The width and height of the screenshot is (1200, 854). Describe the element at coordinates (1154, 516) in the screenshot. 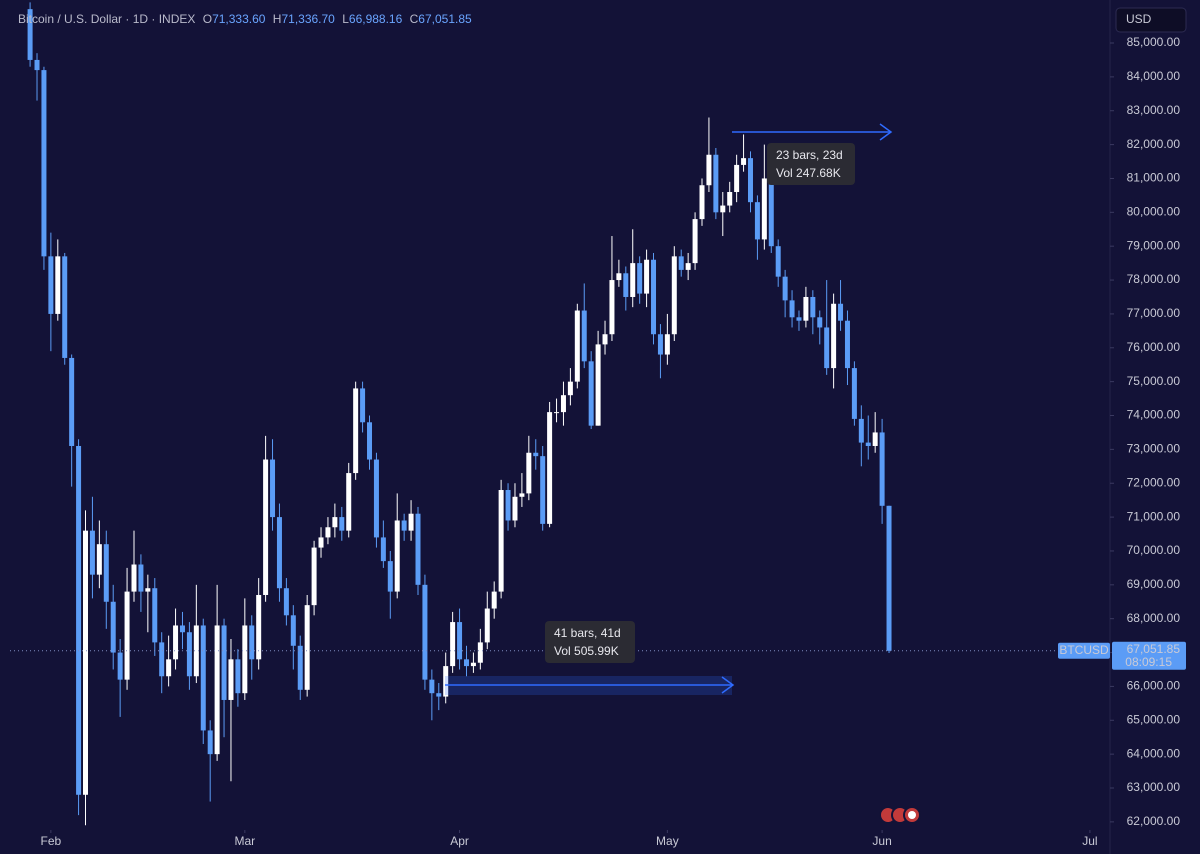

I see `y-tick-label: 71,000.00` at that location.